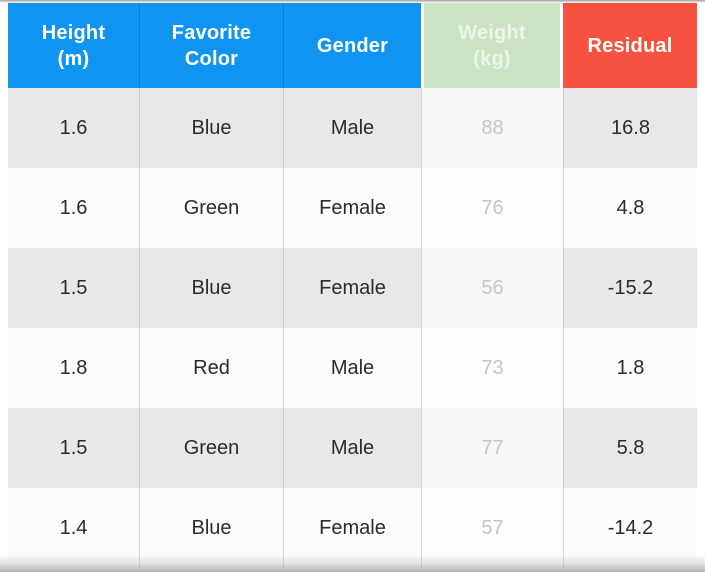  What do you see at coordinates (630, 448) in the screenshot?
I see `table-cell: 5.8` at bounding box center [630, 448].